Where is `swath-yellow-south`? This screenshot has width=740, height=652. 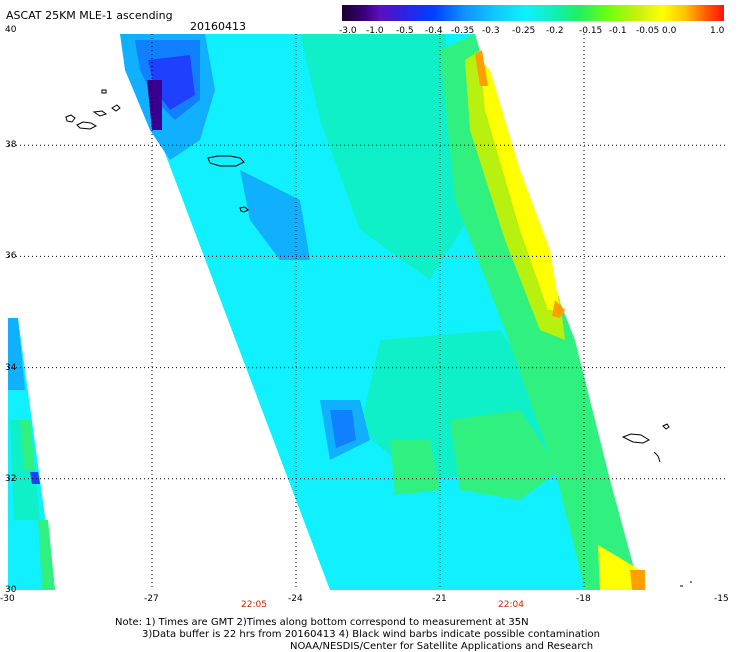 swath-yellow-south is located at coordinates (619, 567).